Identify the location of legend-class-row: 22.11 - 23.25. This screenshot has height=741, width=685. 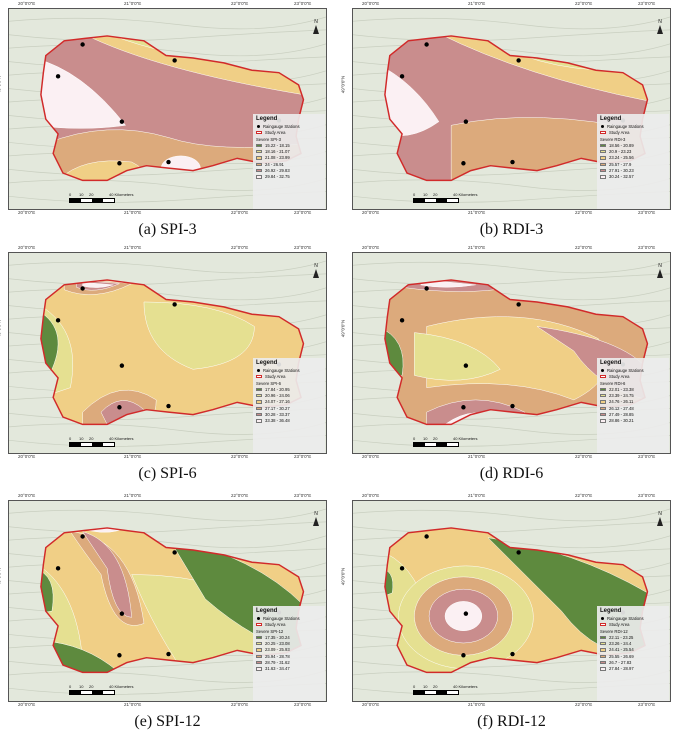
(633, 637).